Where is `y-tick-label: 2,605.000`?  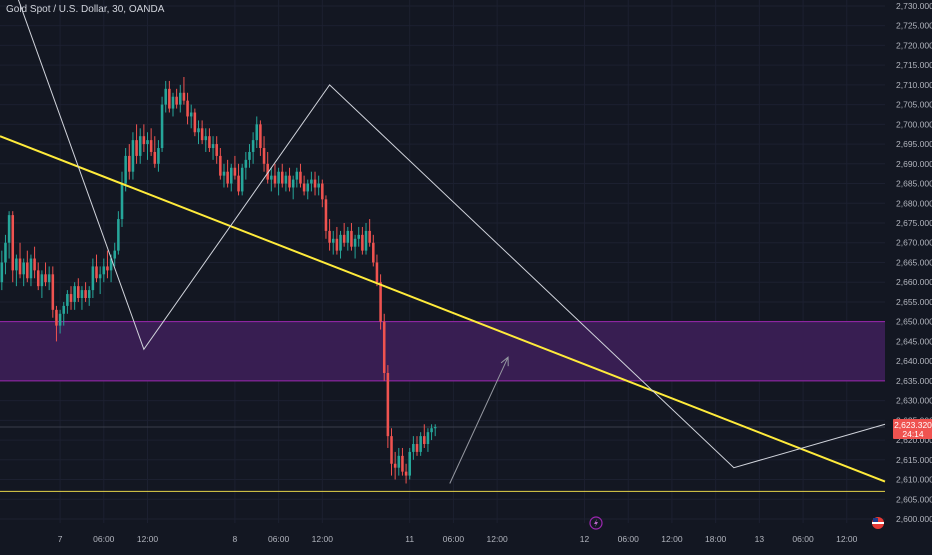 y-tick-label: 2,605.000 is located at coordinates (914, 499).